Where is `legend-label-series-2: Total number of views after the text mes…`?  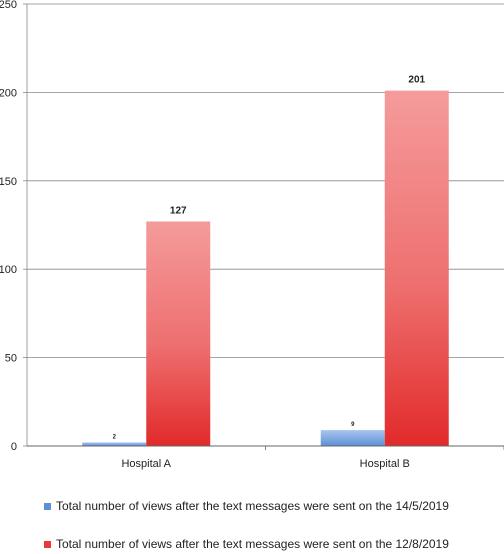 legend-label-series-2: Total number of views after the text mes… is located at coordinates (252, 544).